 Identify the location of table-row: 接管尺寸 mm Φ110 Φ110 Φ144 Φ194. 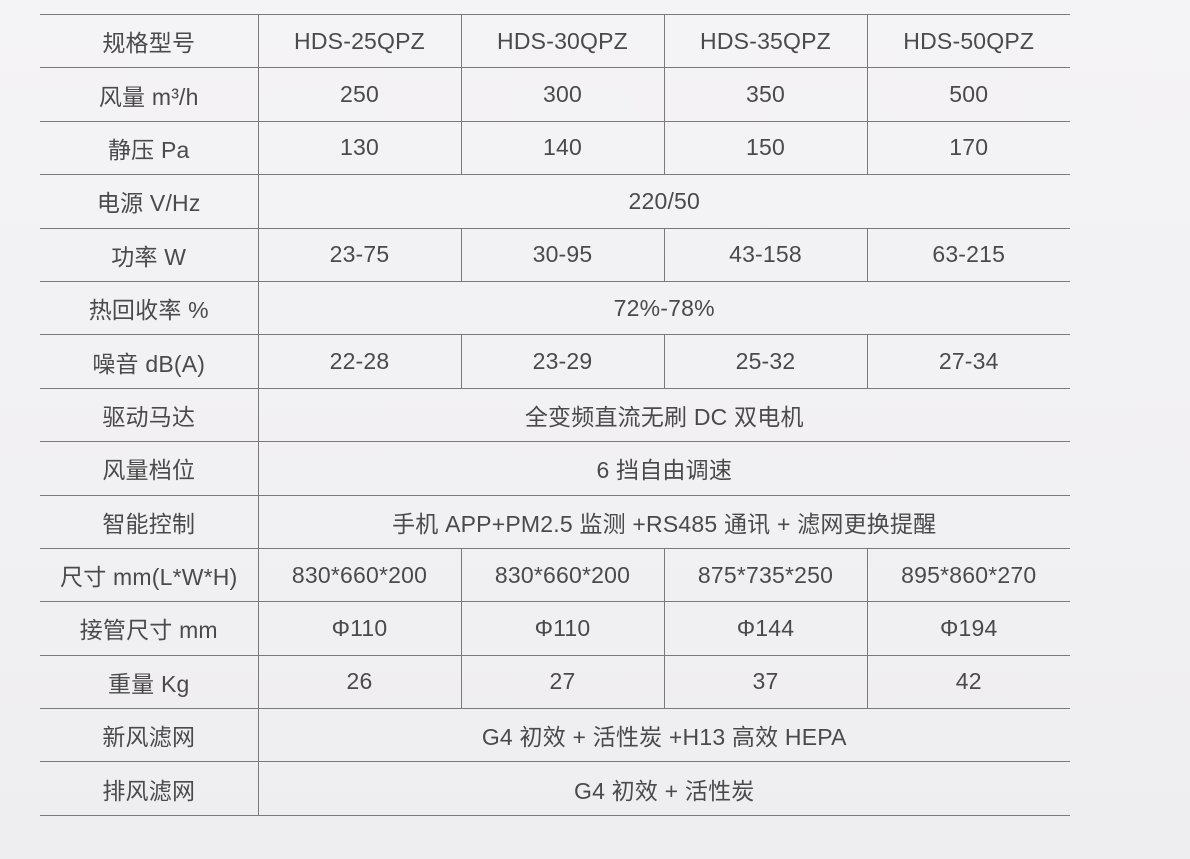
(555, 628).